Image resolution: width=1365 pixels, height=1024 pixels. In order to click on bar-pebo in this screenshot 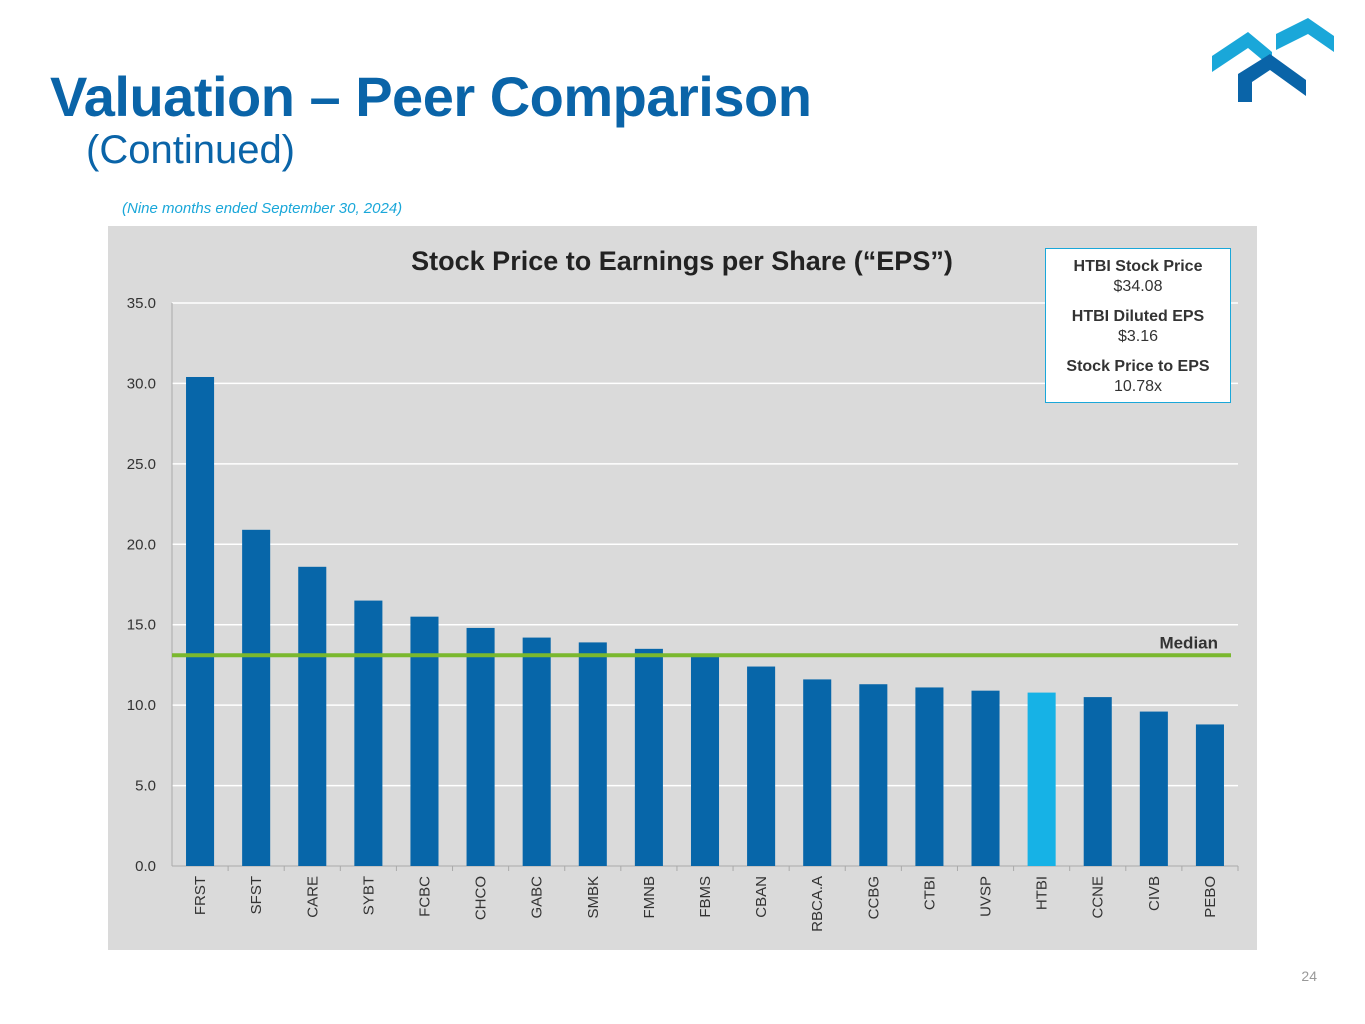, I will do `click(1209, 795)`.